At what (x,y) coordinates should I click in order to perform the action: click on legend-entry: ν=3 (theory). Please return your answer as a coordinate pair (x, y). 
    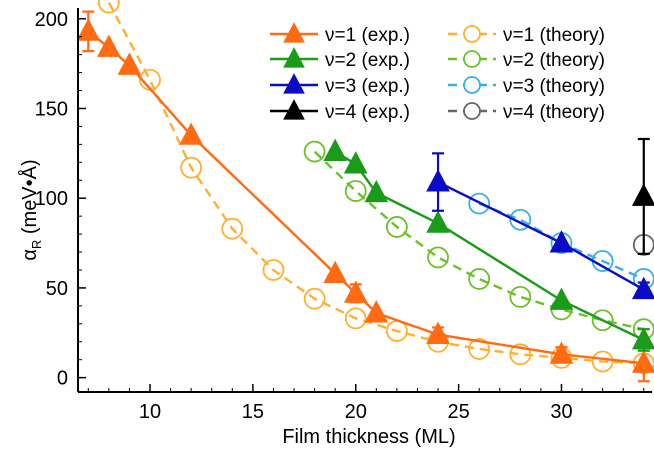
    Looking at the image, I should click on (526, 86).